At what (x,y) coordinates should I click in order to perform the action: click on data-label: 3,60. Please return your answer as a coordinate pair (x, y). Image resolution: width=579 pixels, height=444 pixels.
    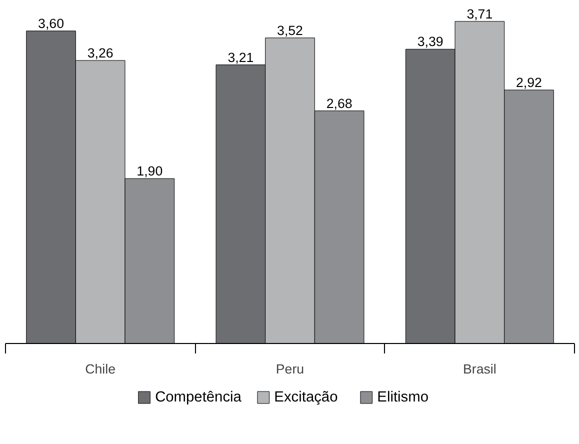
    Looking at the image, I should click on (51, 23).